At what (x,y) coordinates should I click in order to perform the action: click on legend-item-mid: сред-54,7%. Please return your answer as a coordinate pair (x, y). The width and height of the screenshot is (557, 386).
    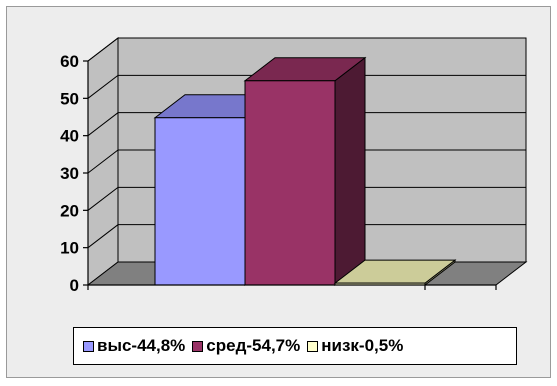
    Looking at the image, I should click on (246, 346).